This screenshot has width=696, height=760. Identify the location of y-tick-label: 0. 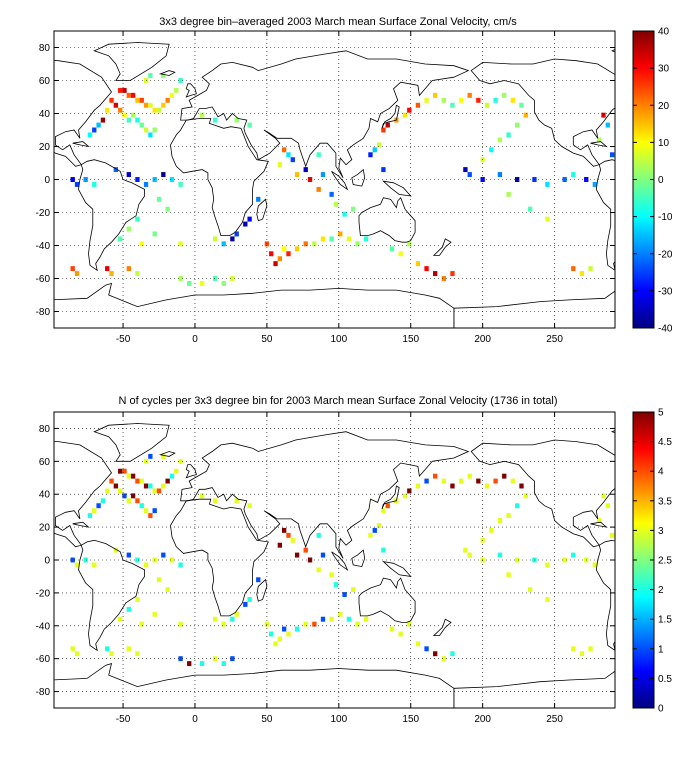
(47, 561).